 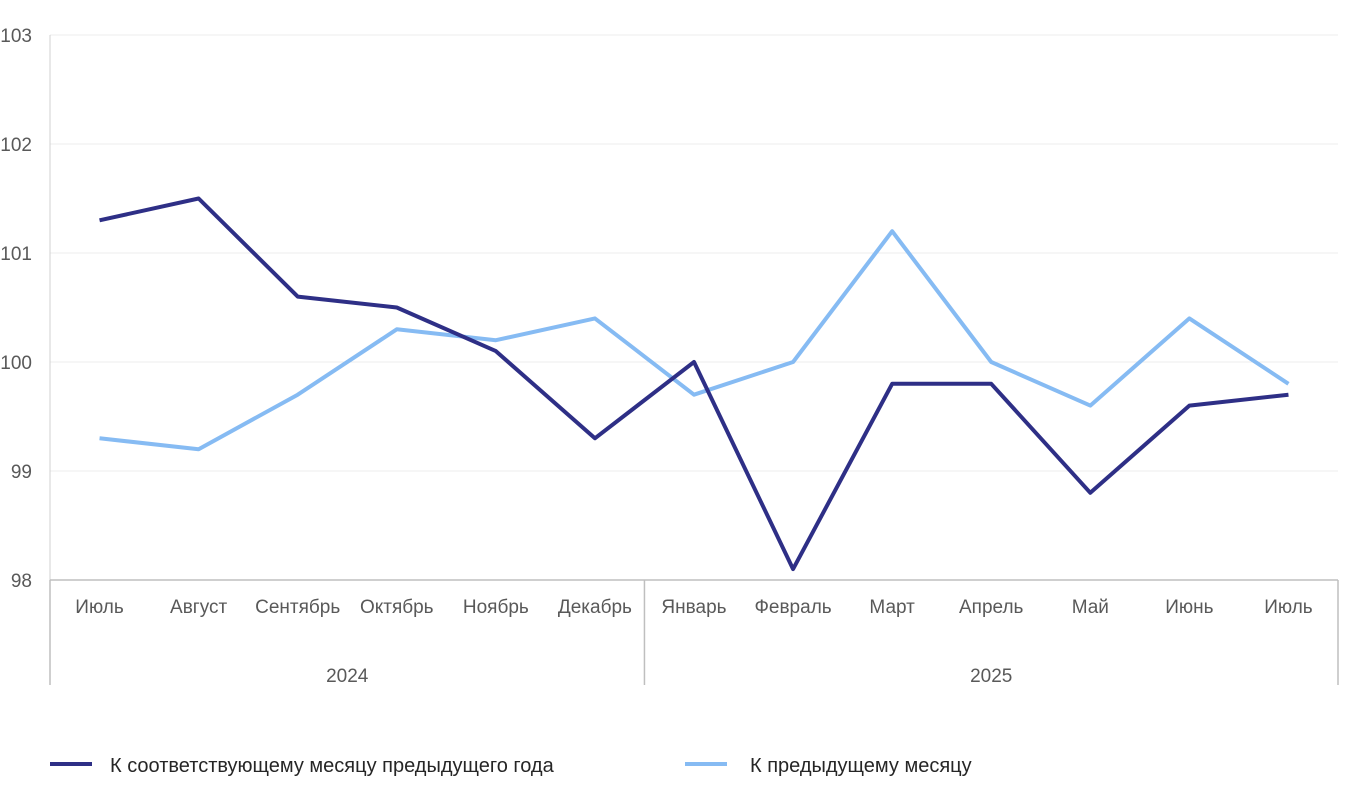 I want to click on x-tick-label: Май, so click(x=1090, y=607).